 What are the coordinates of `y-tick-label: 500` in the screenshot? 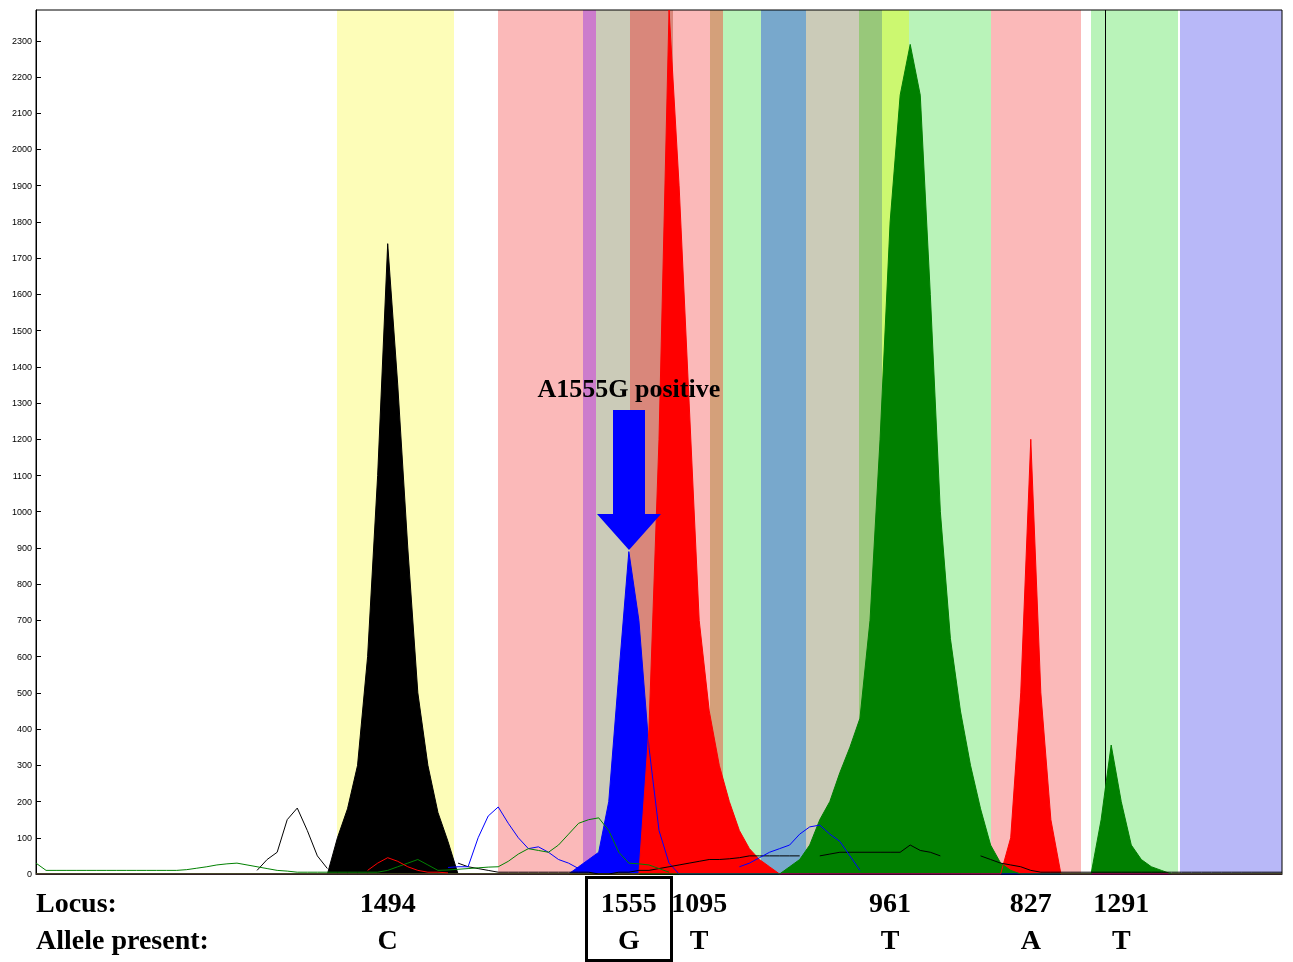 It's located at (24, 692).